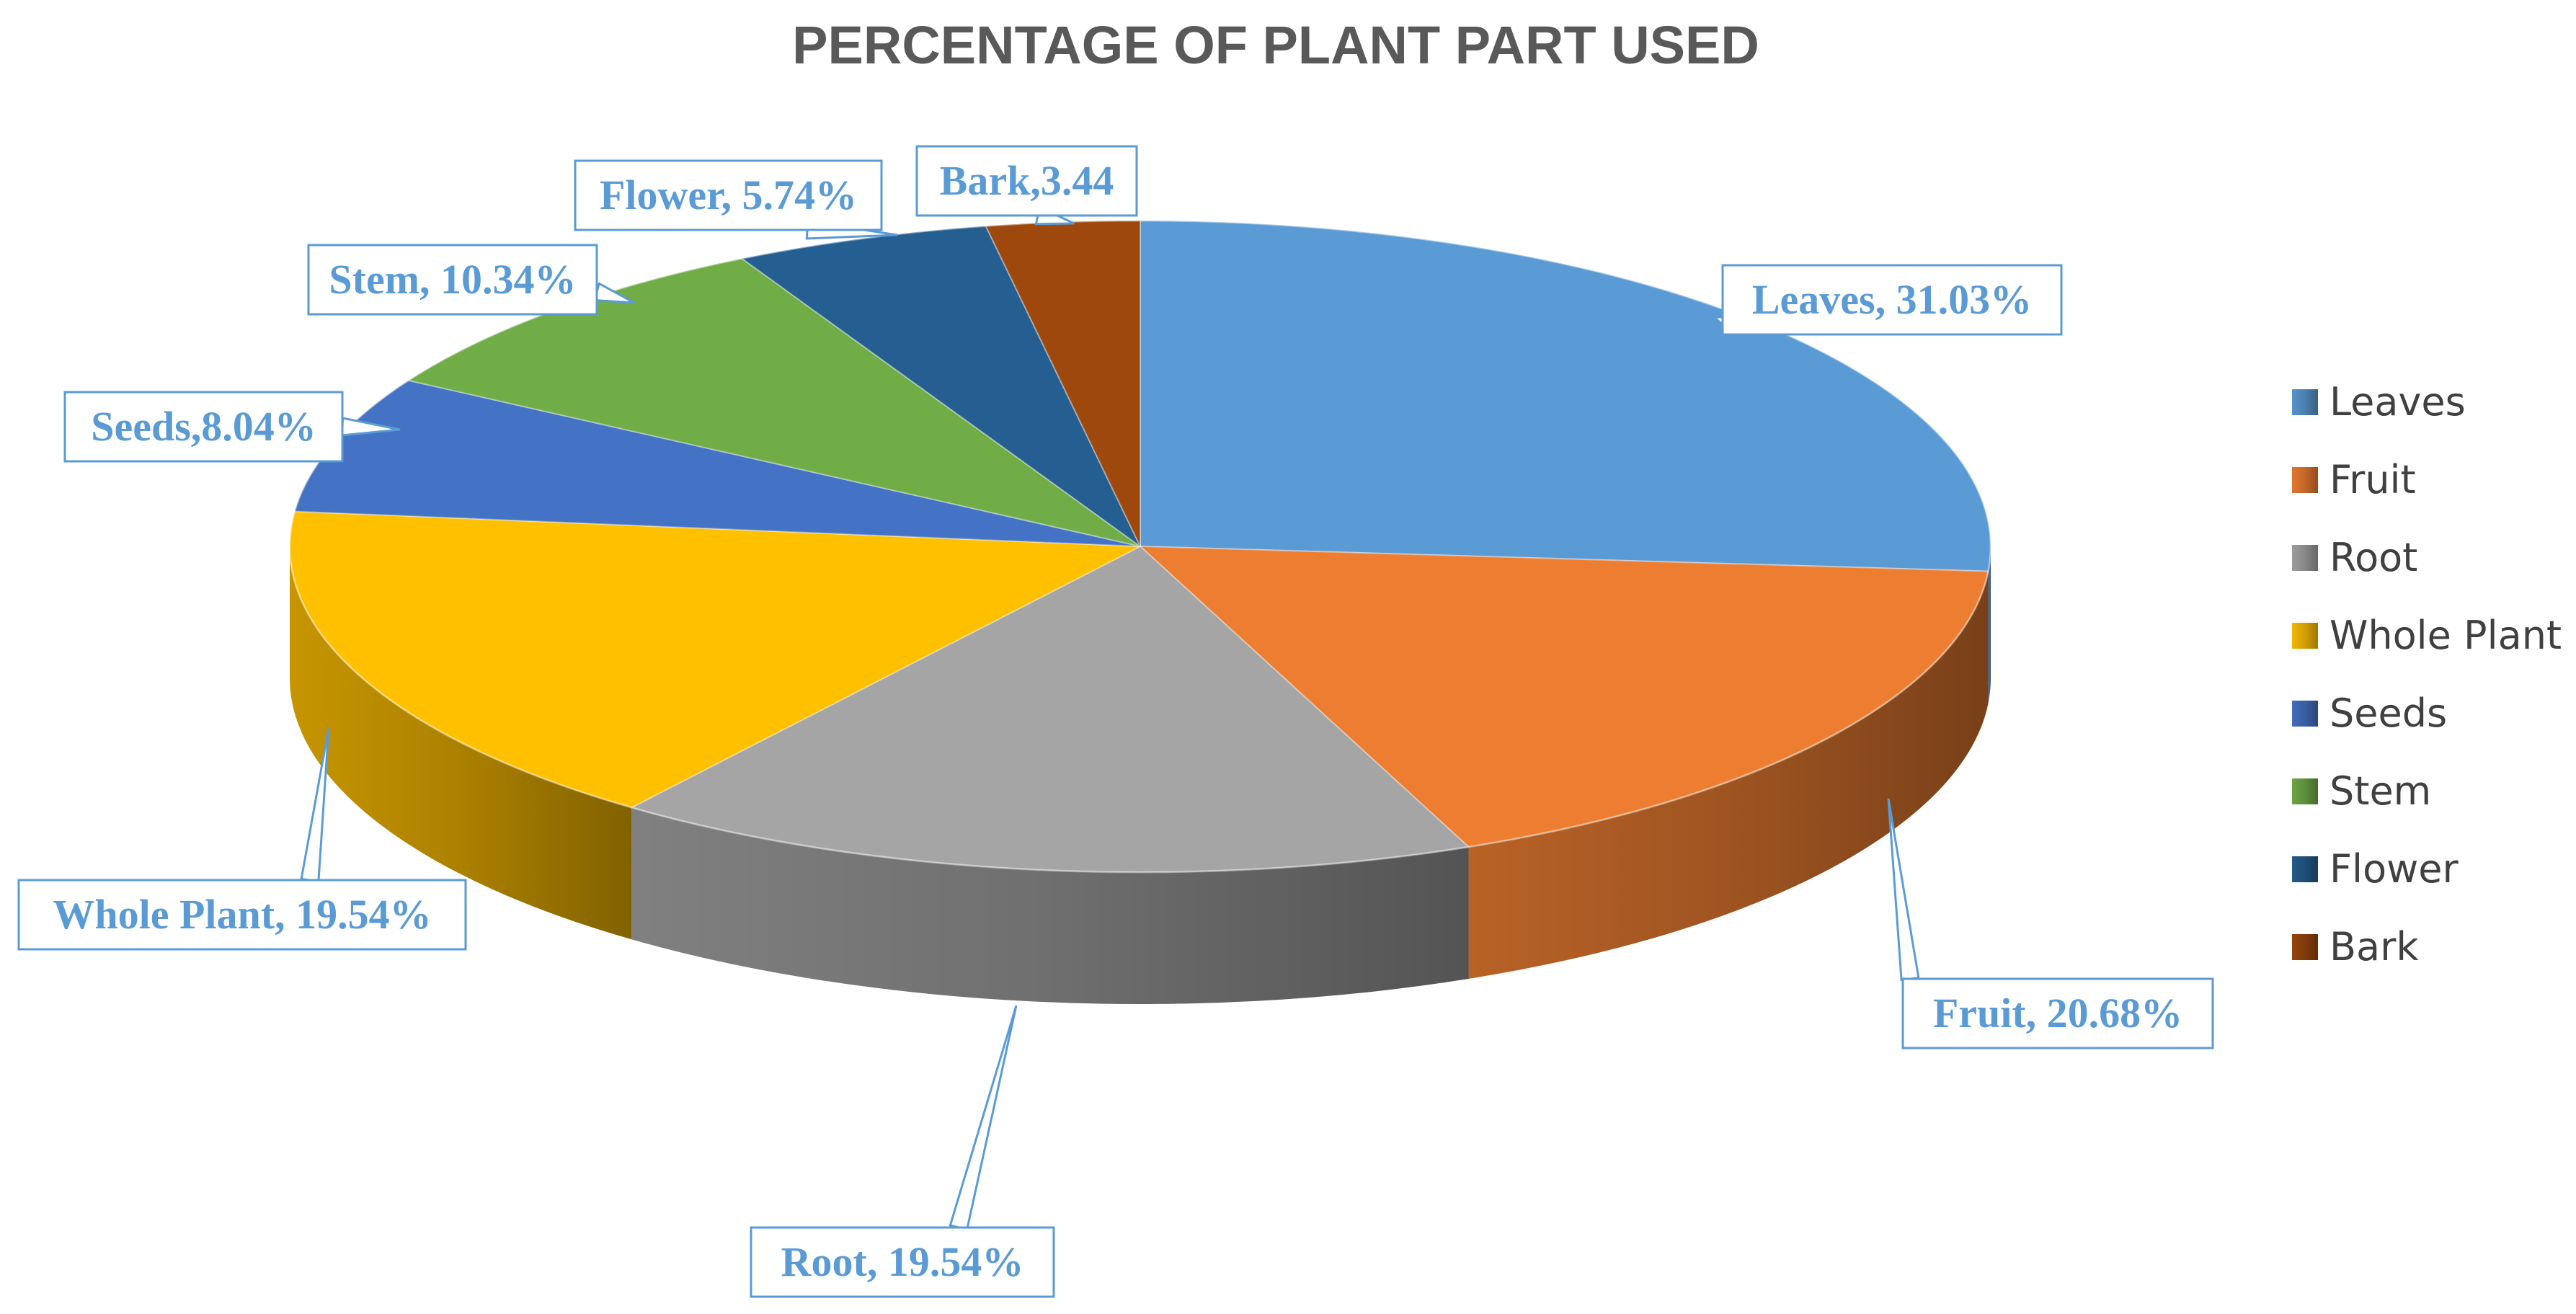 This screenshot has width=2576, height=1314. What do you see at coordinates (2380, 791) in the screenshot?
I see `legend-label-stem: Stem` at bounding box center [2380, 791].